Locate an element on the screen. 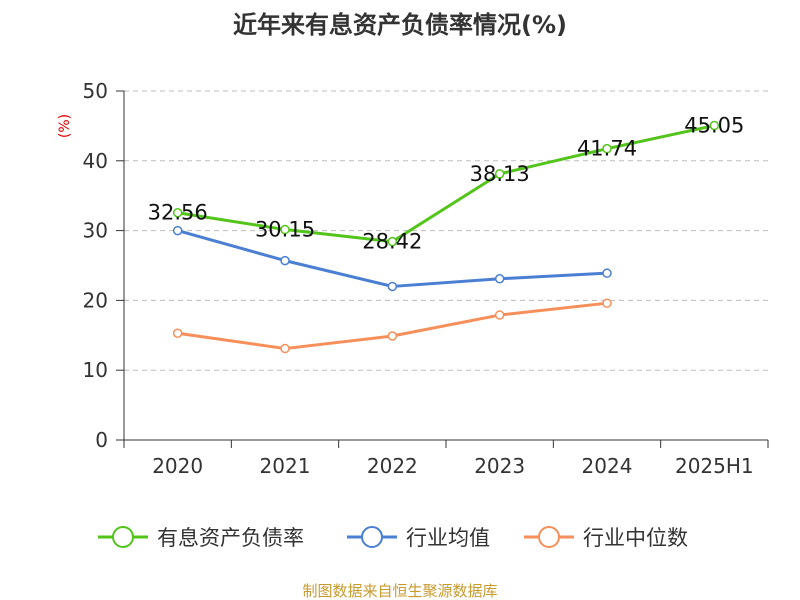 The width and height of the screenshot is (800, 600). y-tick-label: 0 is located at coordinates (101, 440).